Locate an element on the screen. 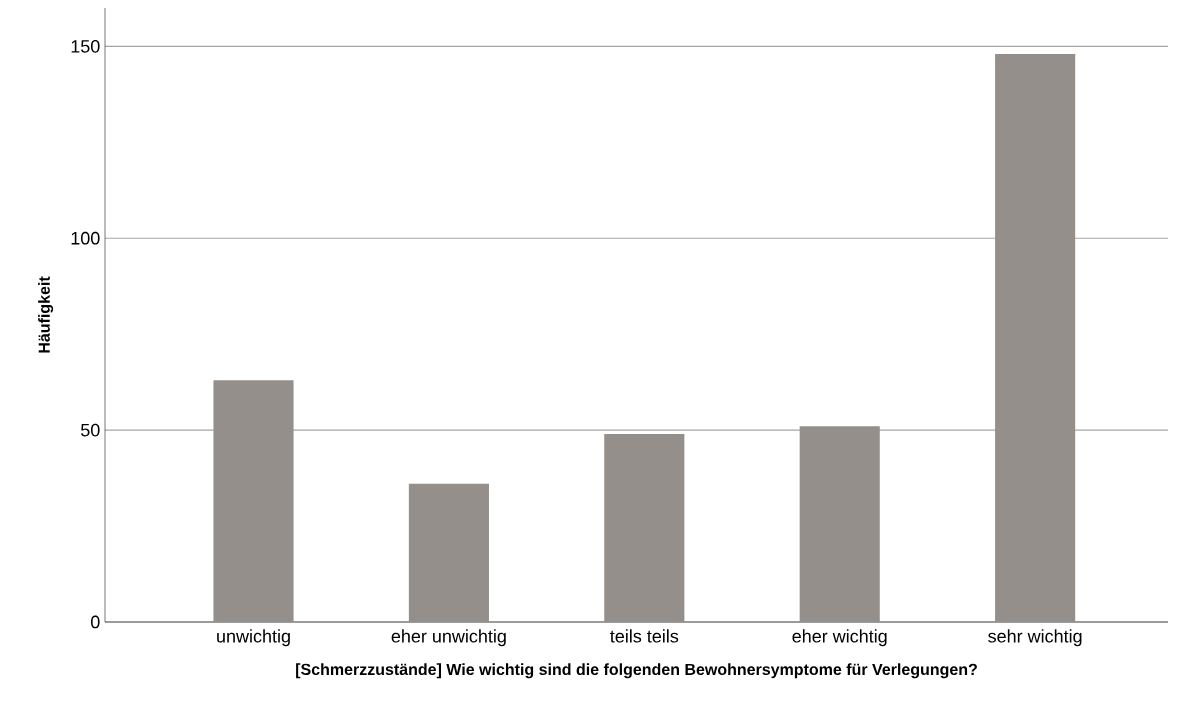 Image resolution: width=1182 pixels, height=705 pixels. y-tick-label: 100 is located at coordinates (85, 238).